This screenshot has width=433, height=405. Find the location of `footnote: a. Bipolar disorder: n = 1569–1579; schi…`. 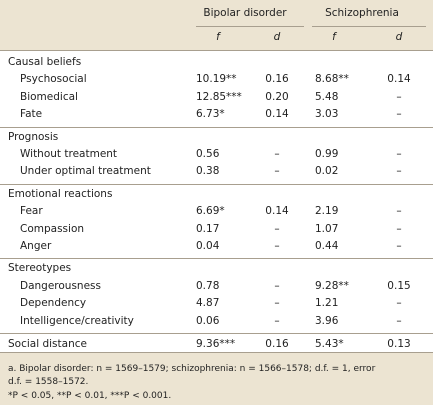

footnote: a. Bipolar disorder: n = 1569–1579; schi… is located at coordinates (192, 369).